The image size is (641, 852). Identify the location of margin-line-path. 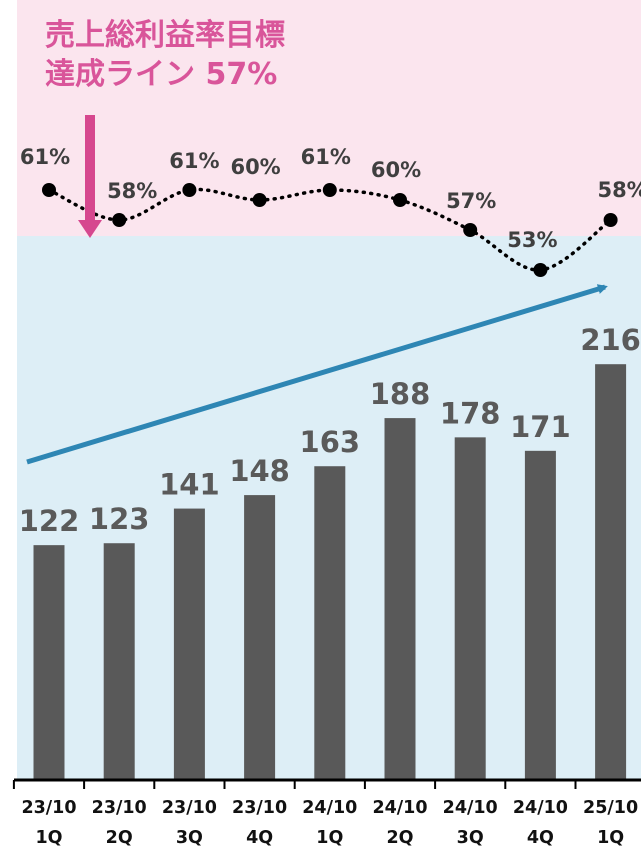
(330, 229).